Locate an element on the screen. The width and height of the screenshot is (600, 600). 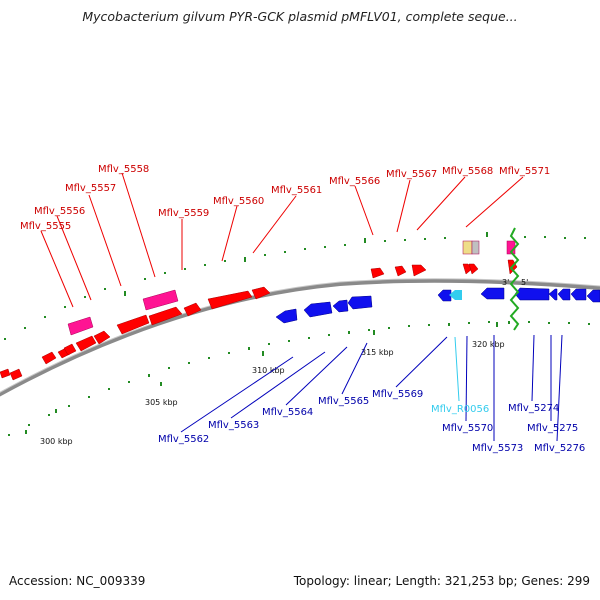
gene-label: Mflv_5565 is located at coordinates (343, 401).